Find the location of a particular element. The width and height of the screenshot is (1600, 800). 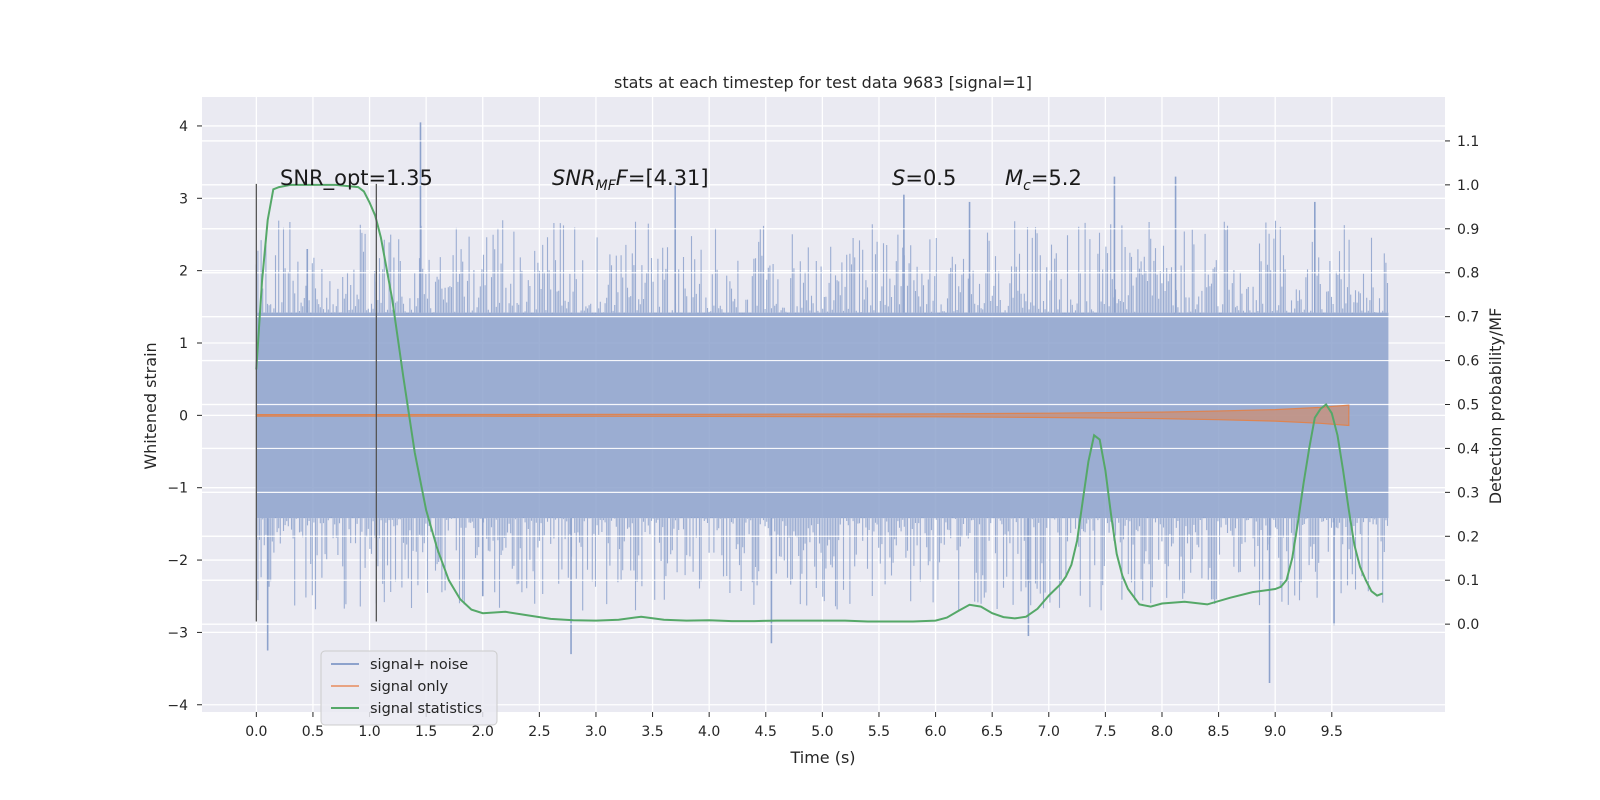

annotation-s-value: =0.5 is located at coordinates (930, 178).